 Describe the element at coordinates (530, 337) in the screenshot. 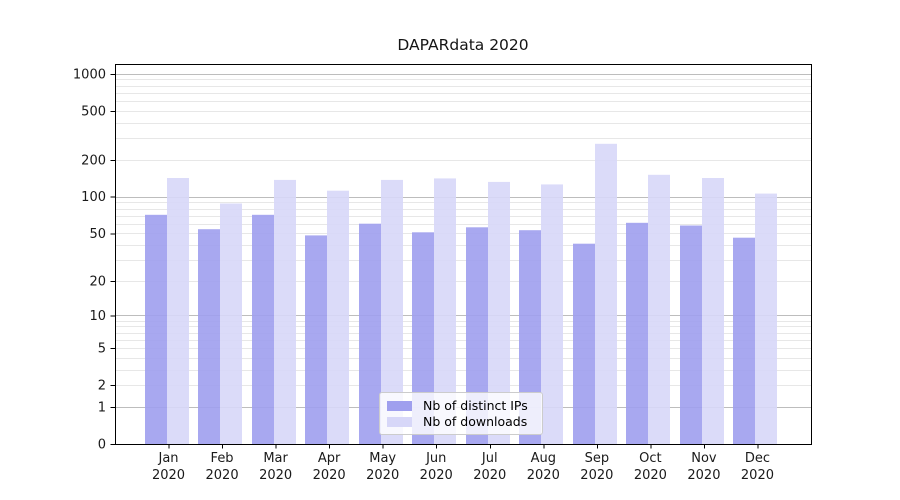

I see `bar-aug-distinct-ips` at that location.